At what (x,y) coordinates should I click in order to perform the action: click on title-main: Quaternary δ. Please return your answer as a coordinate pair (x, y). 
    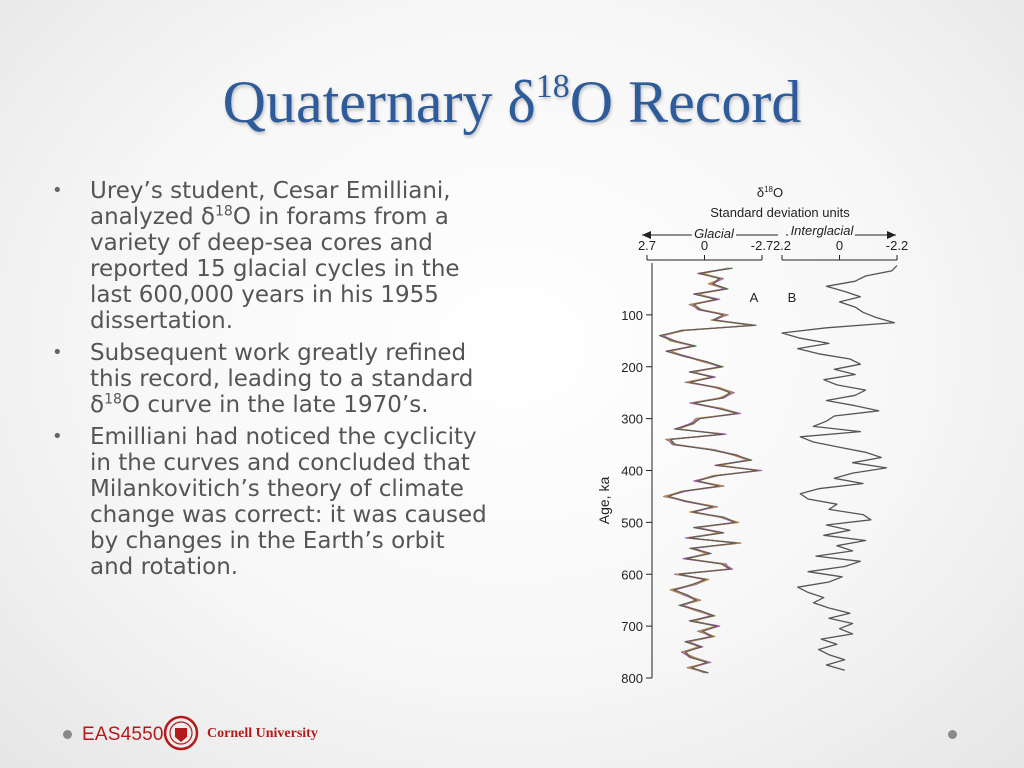
    Looking at the image, I should click on (379, 102).